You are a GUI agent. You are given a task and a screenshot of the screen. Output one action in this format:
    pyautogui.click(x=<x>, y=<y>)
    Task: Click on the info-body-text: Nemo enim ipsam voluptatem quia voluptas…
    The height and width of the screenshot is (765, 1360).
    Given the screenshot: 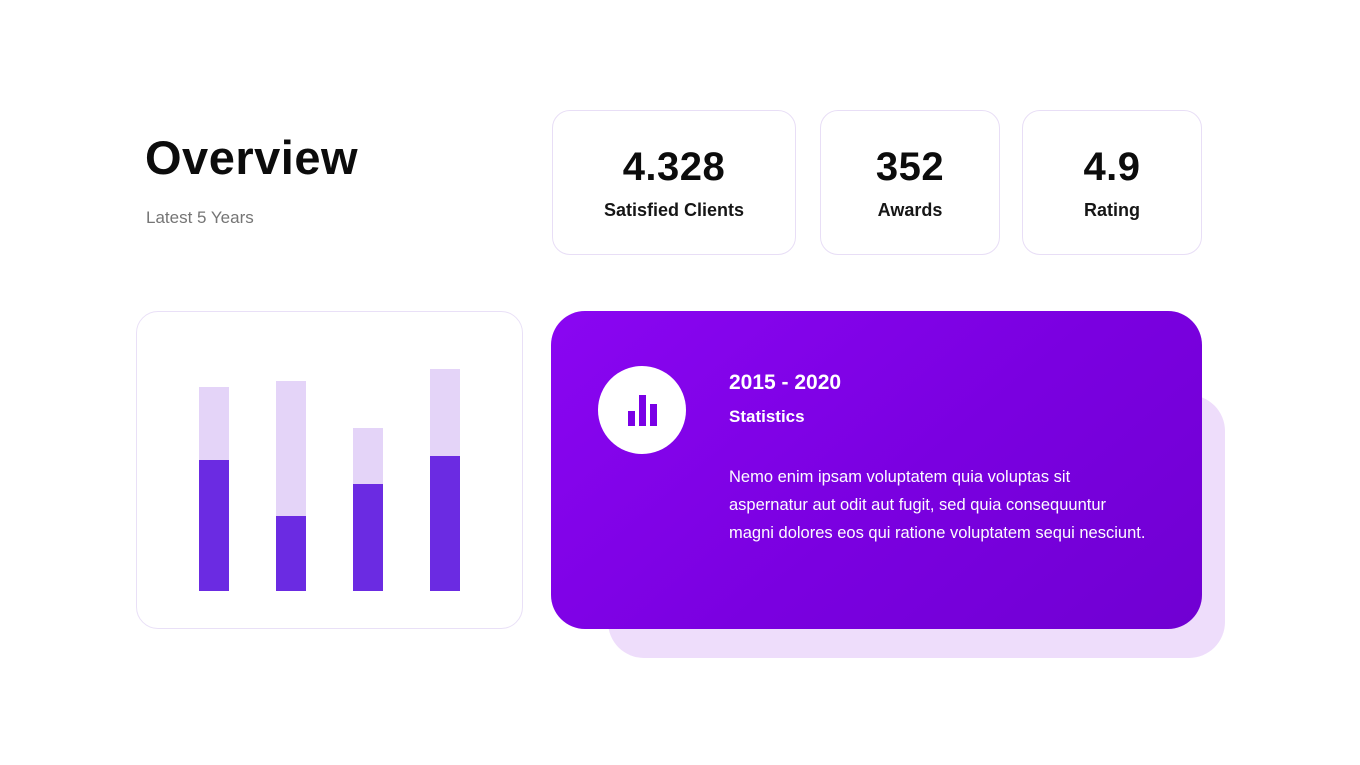 What is the action you would take?
    pyautogui.click(x=937, y=505)
    